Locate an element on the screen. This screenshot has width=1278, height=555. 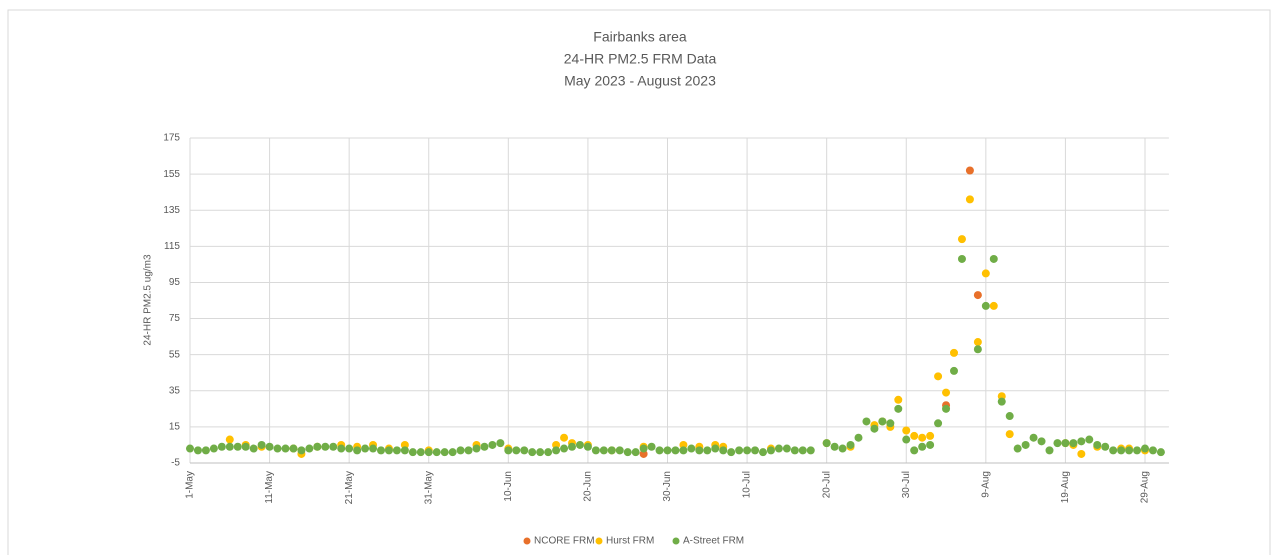
y-tick-label: 95 is located at coordinates (175, 282).